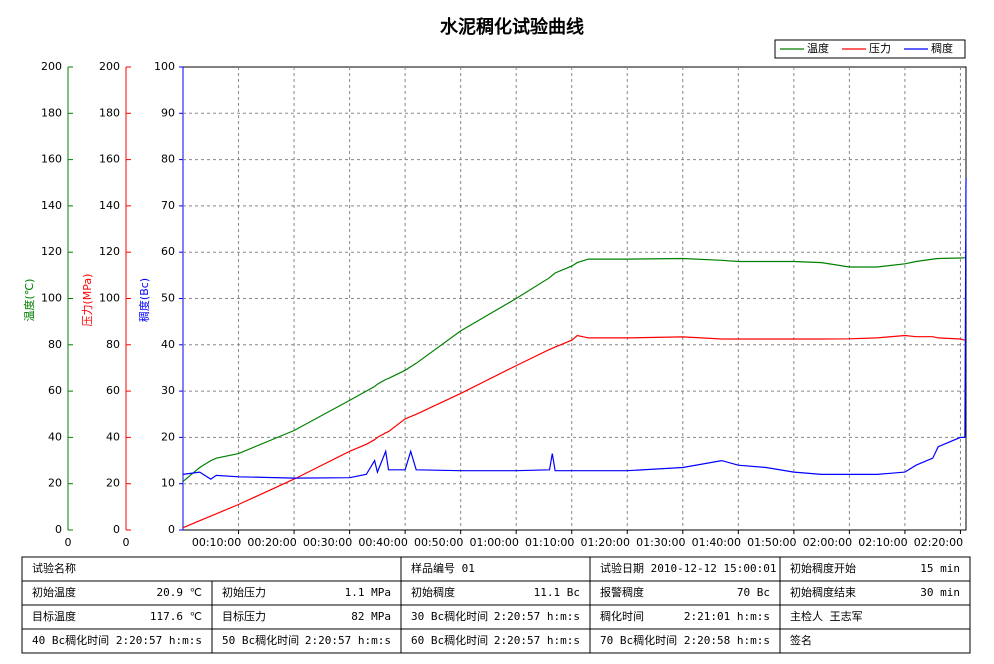 This screenshot has width=994, height=664. What do you see at coordinates (549, 542) in the screenshot?
I see `x-tick-label: 01:10:00` at bounding box center [549, 542].